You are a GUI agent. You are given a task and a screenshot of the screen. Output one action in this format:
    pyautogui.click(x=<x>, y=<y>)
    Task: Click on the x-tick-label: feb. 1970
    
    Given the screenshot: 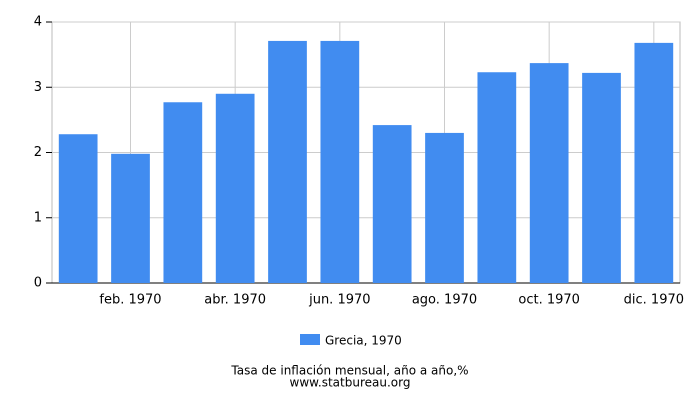 What is the action you would take?
    pyautogui.click(x=130, y=300)
    